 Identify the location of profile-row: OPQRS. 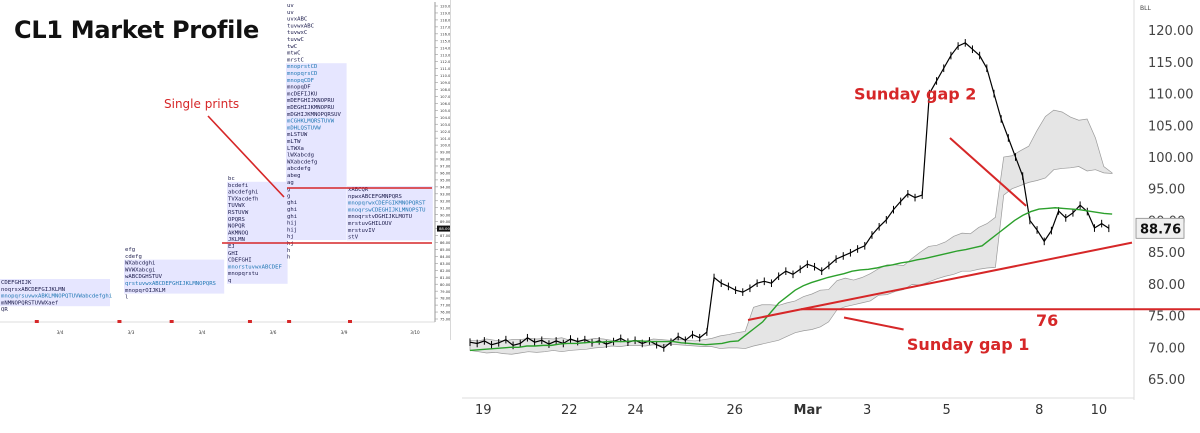
(236, 220).